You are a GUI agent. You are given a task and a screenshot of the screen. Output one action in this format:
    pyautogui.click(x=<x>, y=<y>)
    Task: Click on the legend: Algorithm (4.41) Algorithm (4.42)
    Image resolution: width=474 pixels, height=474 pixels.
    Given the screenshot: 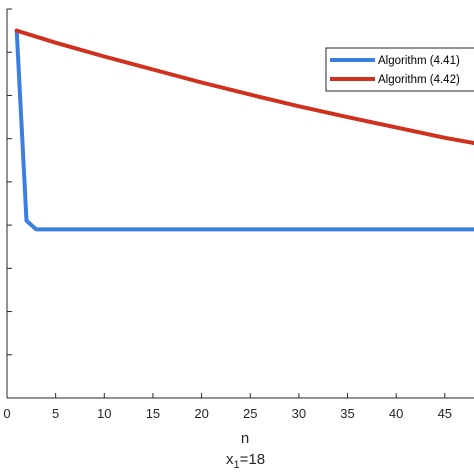 What is the action you would take?
    pyautogui.click(x=399, y=69)
    